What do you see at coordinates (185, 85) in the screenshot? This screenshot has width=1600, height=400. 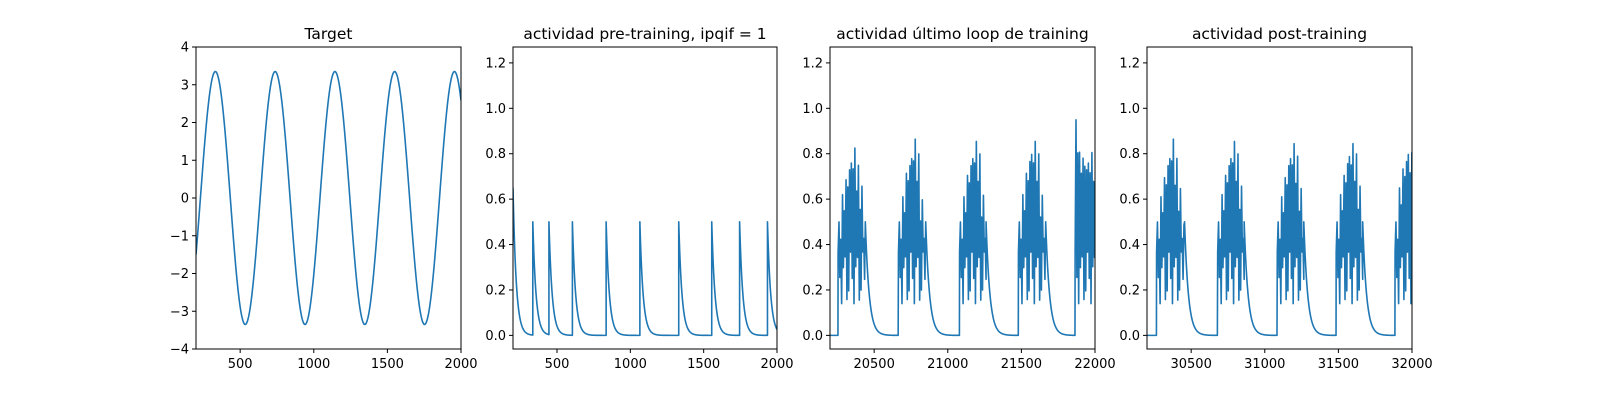 I see `y-tick-label: 3` at bounding box center [185, 85].